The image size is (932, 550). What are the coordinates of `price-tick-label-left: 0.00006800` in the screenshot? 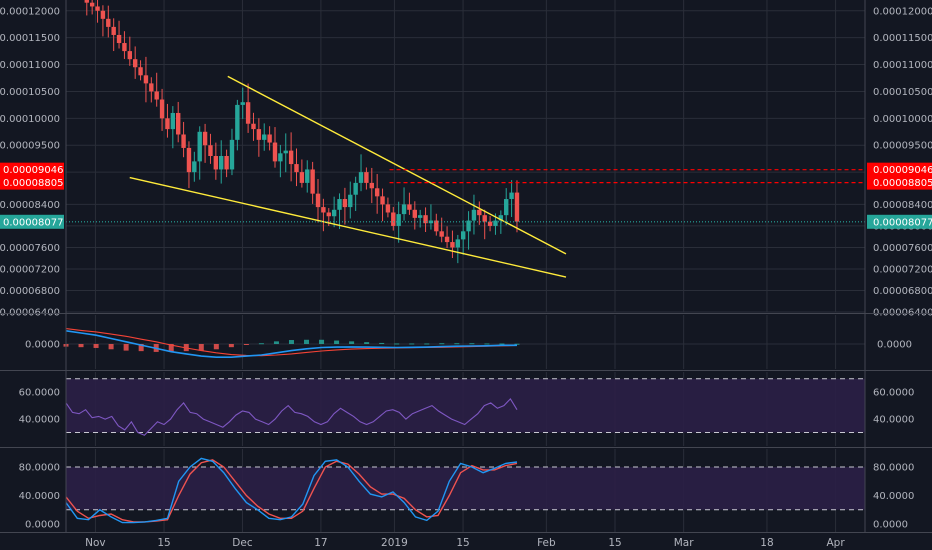 It's located at (30, 291).